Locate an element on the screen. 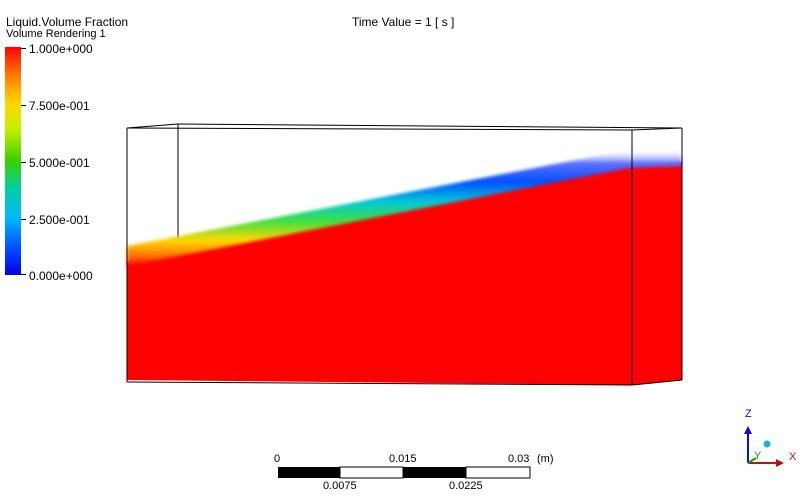 This screenshot has width=800, height=501. time-value-label: Time Value = 1 [ s ] is located at coordinates (403, 22).